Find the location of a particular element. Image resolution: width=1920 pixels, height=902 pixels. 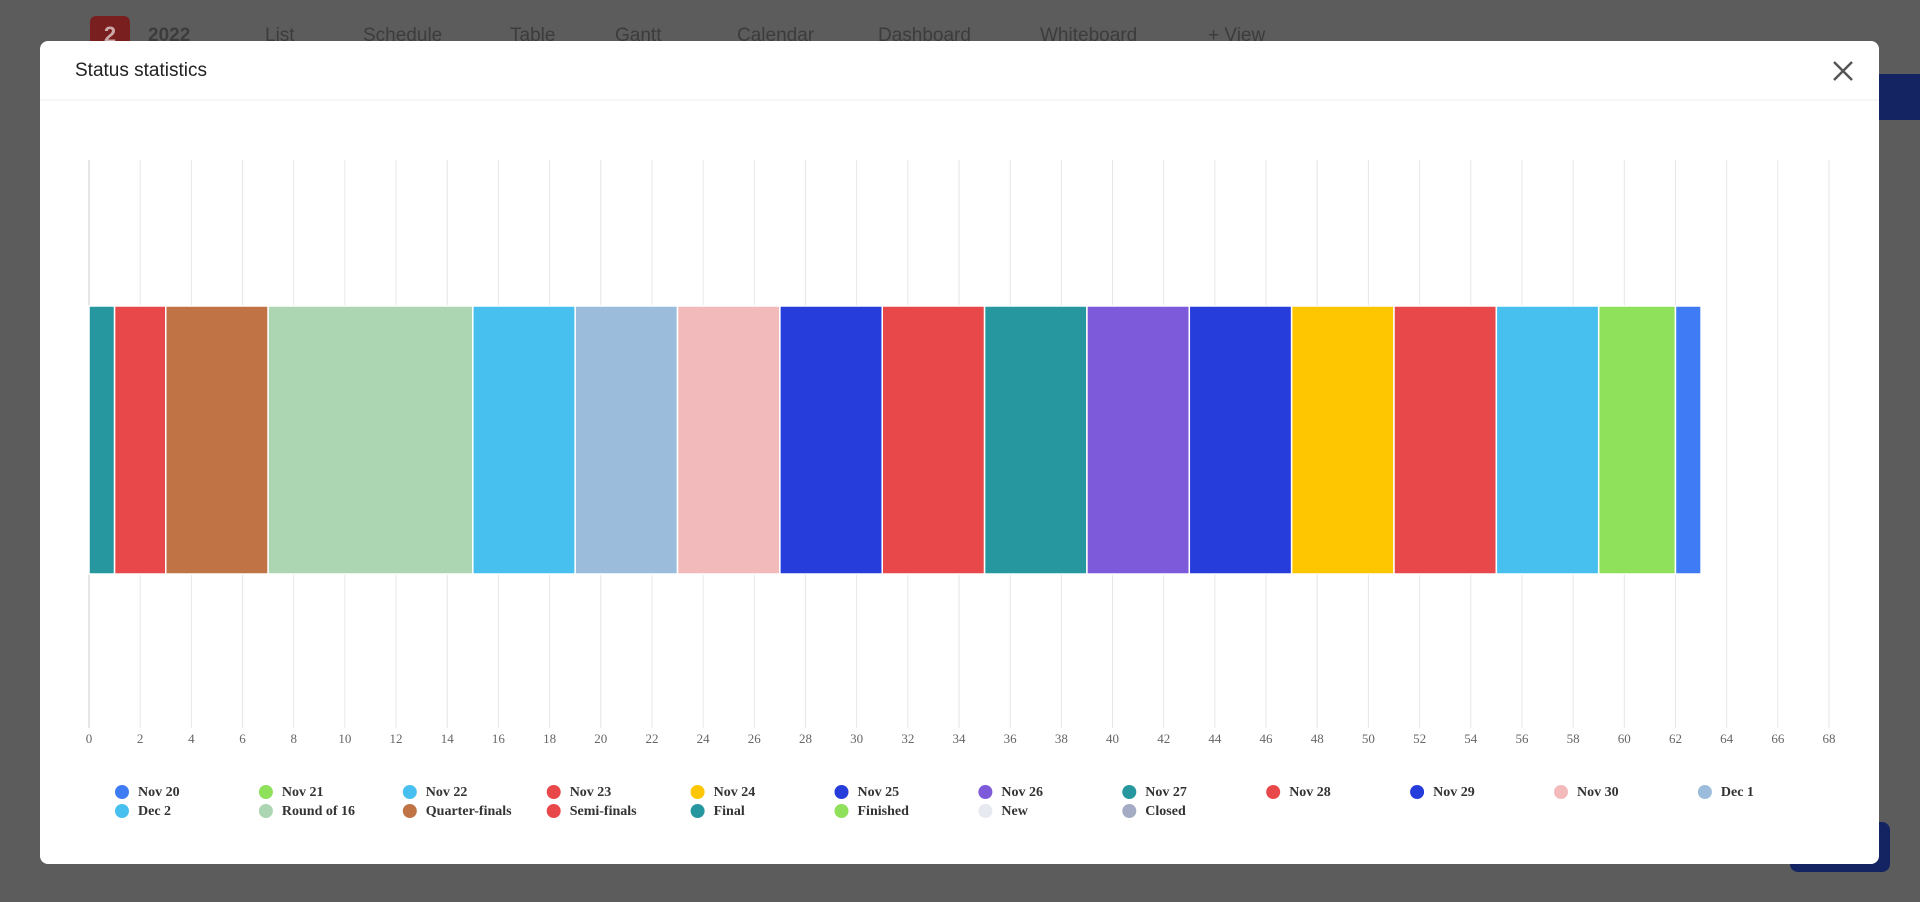

view-tab: List is located at coordinates (280, 35).